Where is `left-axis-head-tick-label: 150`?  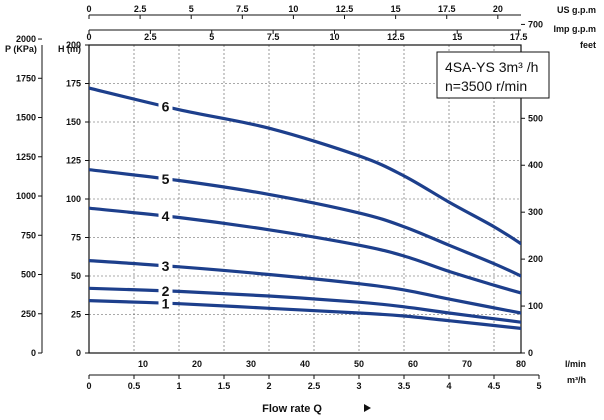 left-axis-head-tick-label: 150 is located at coordinates (73, 122).